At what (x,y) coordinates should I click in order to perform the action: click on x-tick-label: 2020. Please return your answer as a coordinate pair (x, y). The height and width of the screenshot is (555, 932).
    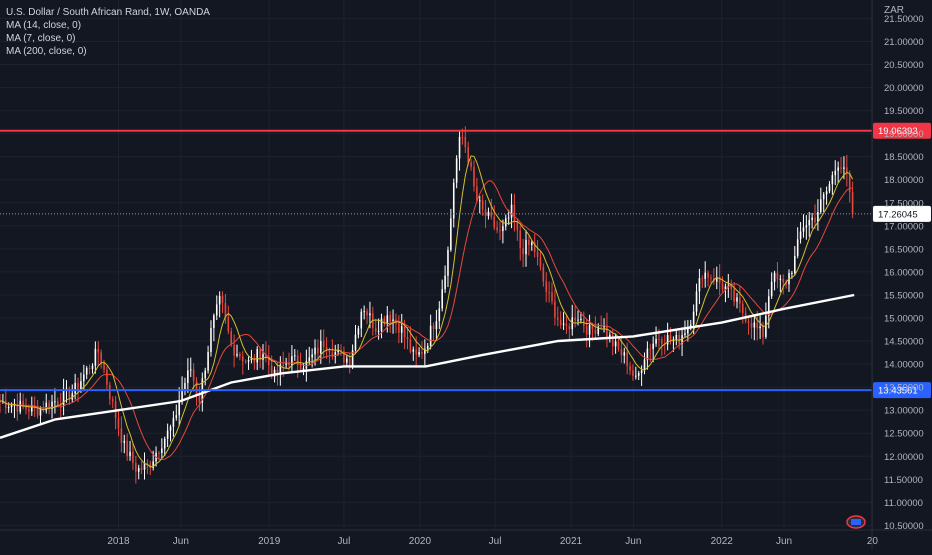
    Looking at the image, I should click on (420, 541).